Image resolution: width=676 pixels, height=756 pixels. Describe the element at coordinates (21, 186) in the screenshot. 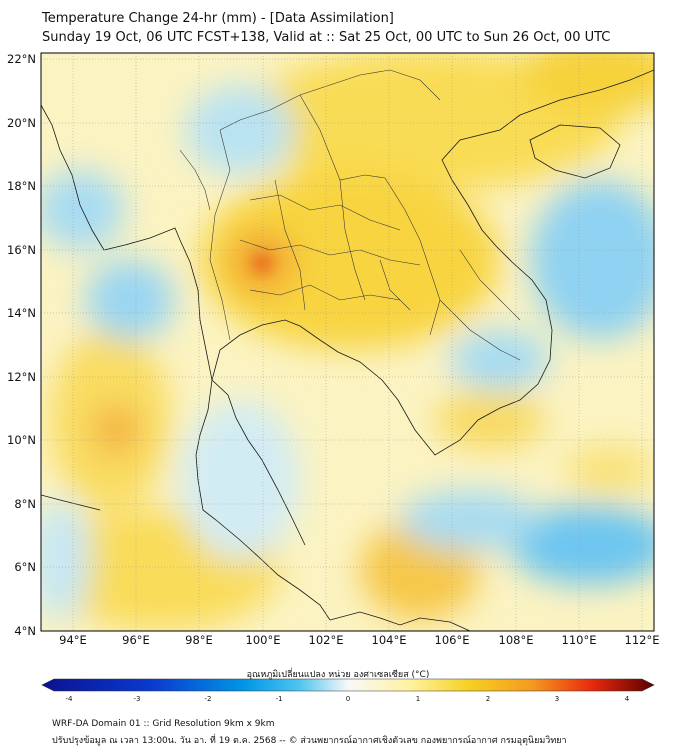

I see `lat-label: 18°N` at that location.